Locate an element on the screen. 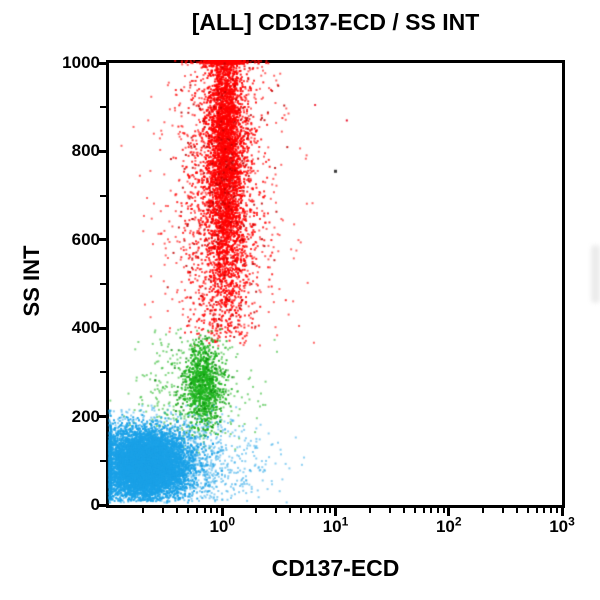 The width and height of the screenshot is (600, 600). x-tick-label: 102 is located at coordinates (449, 525).